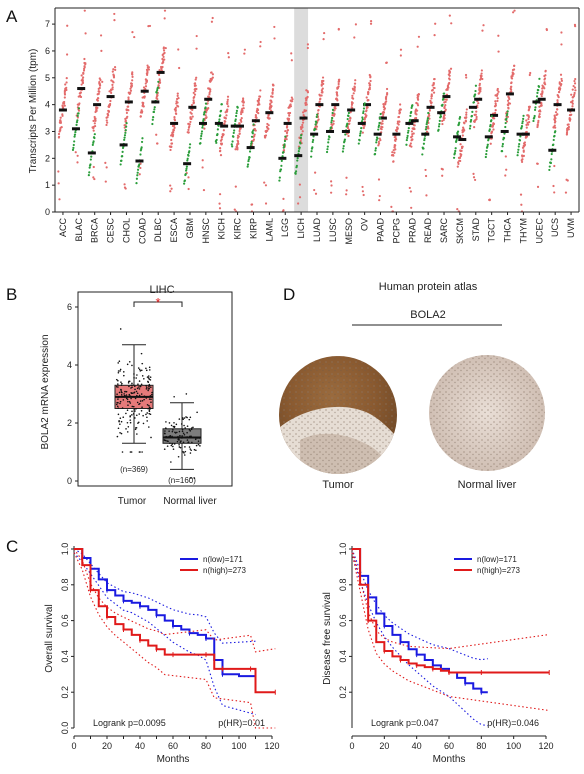 Image resolution: width=584 pixels, height=774 pixels. What do you see at coordinates (238, 229) in the screenshot?
I see `a-x-tick-label: KIRC` at bounding box center [238, 229].